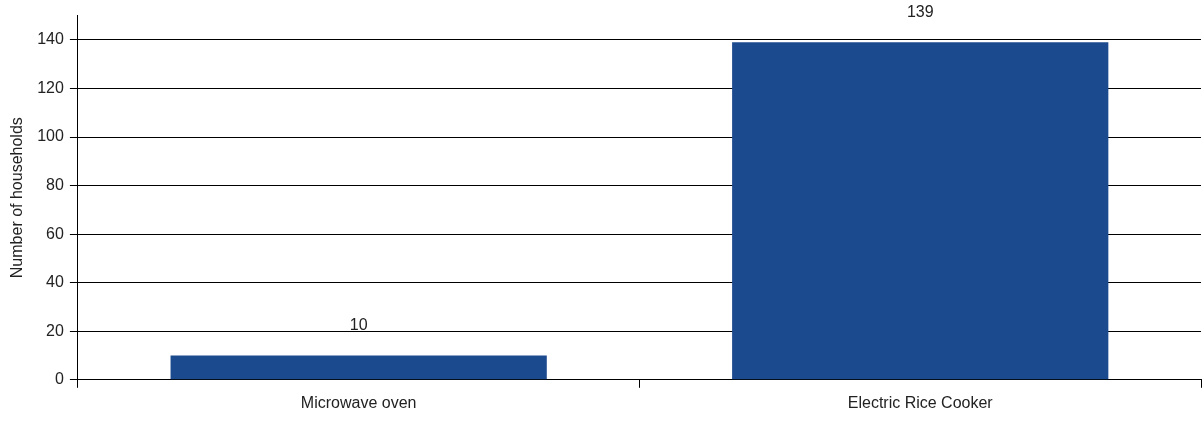  What do you see at coordinates (59, 379) in the screenshot?
I see `y-tick-label: 0` at bounding box center [59, 379].